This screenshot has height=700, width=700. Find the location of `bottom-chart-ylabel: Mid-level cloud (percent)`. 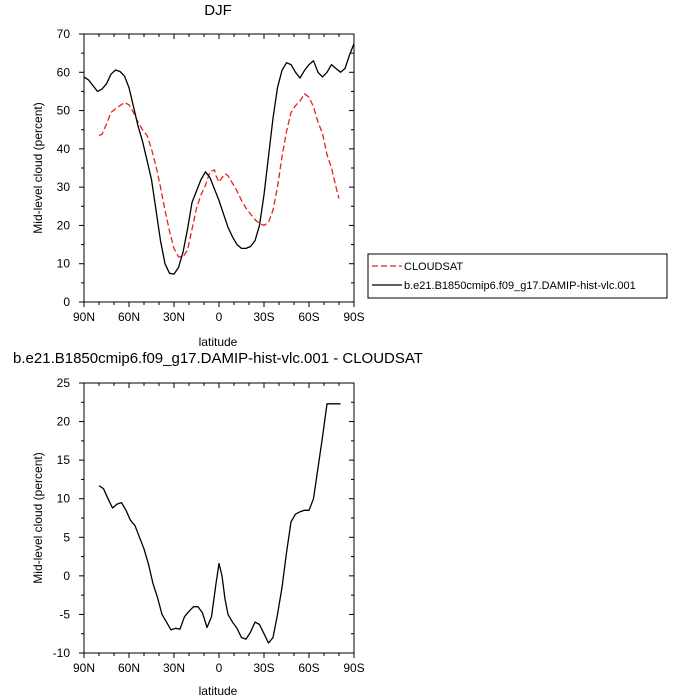

bottom-chart-ylabel: Mid-level cloud (percent) is located at coordinates (38, 517).